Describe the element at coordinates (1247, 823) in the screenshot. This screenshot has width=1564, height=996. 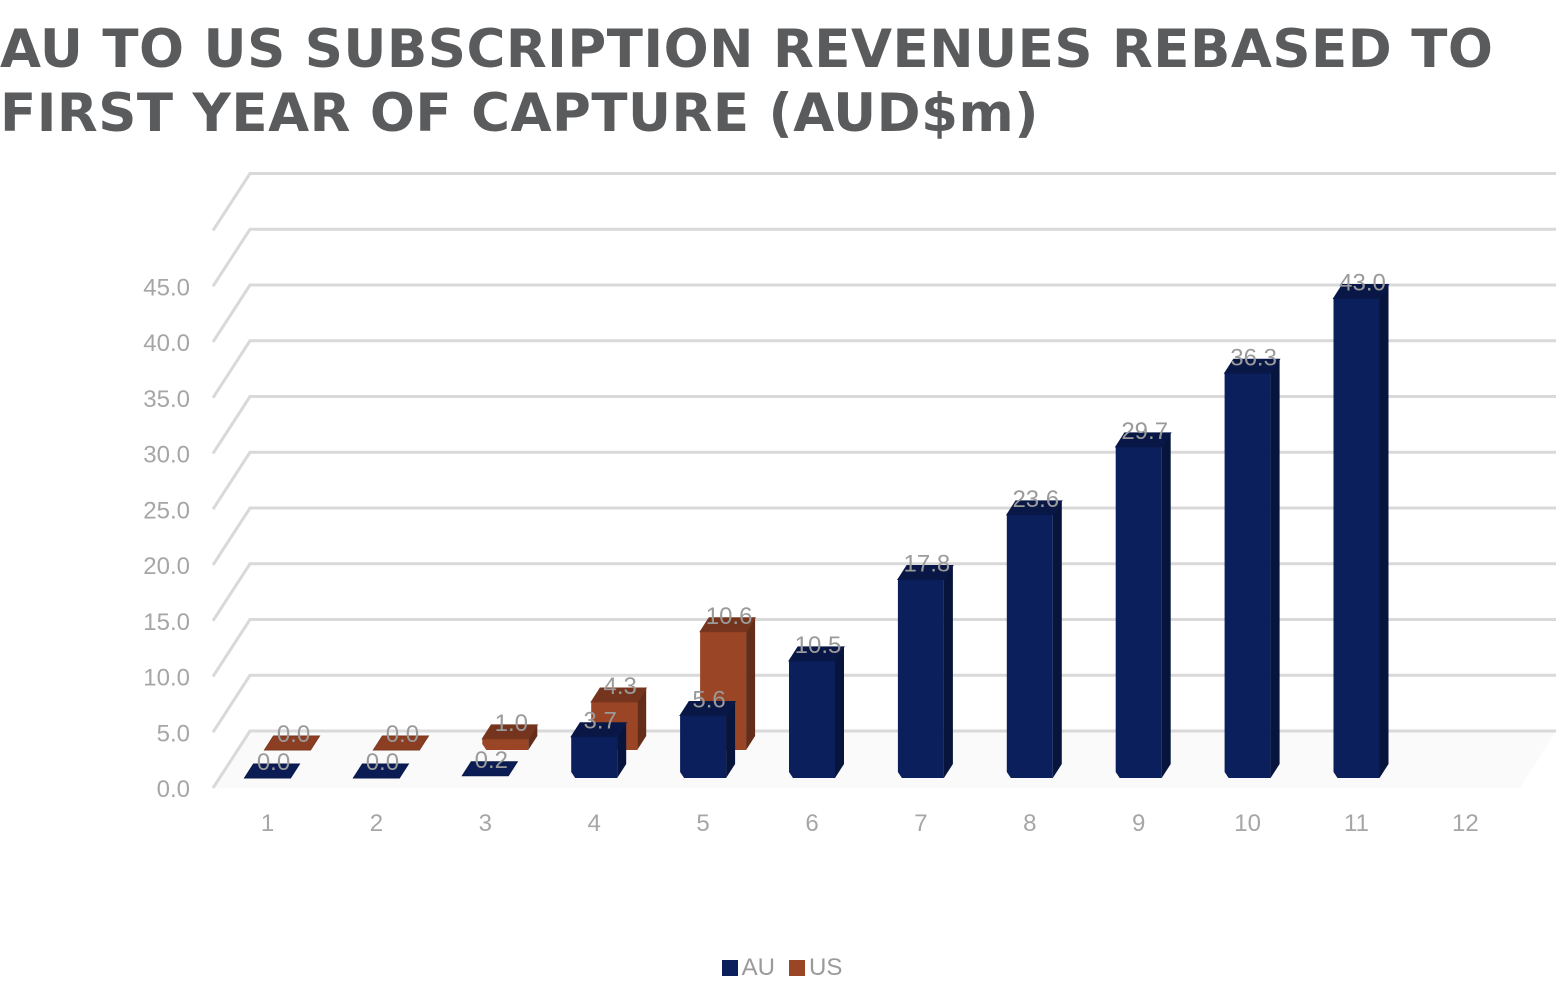
I see `x-tick-label: 10` at that location.